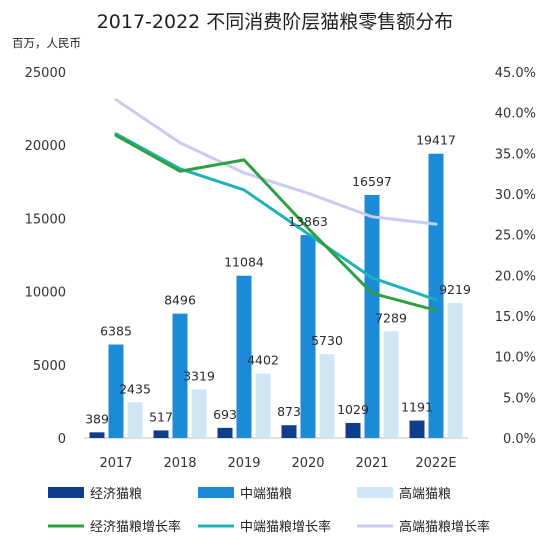 This screenshot has height=550, width=550. I want to click on legend-label: 高端猫粮增长率, so click(444, 527).